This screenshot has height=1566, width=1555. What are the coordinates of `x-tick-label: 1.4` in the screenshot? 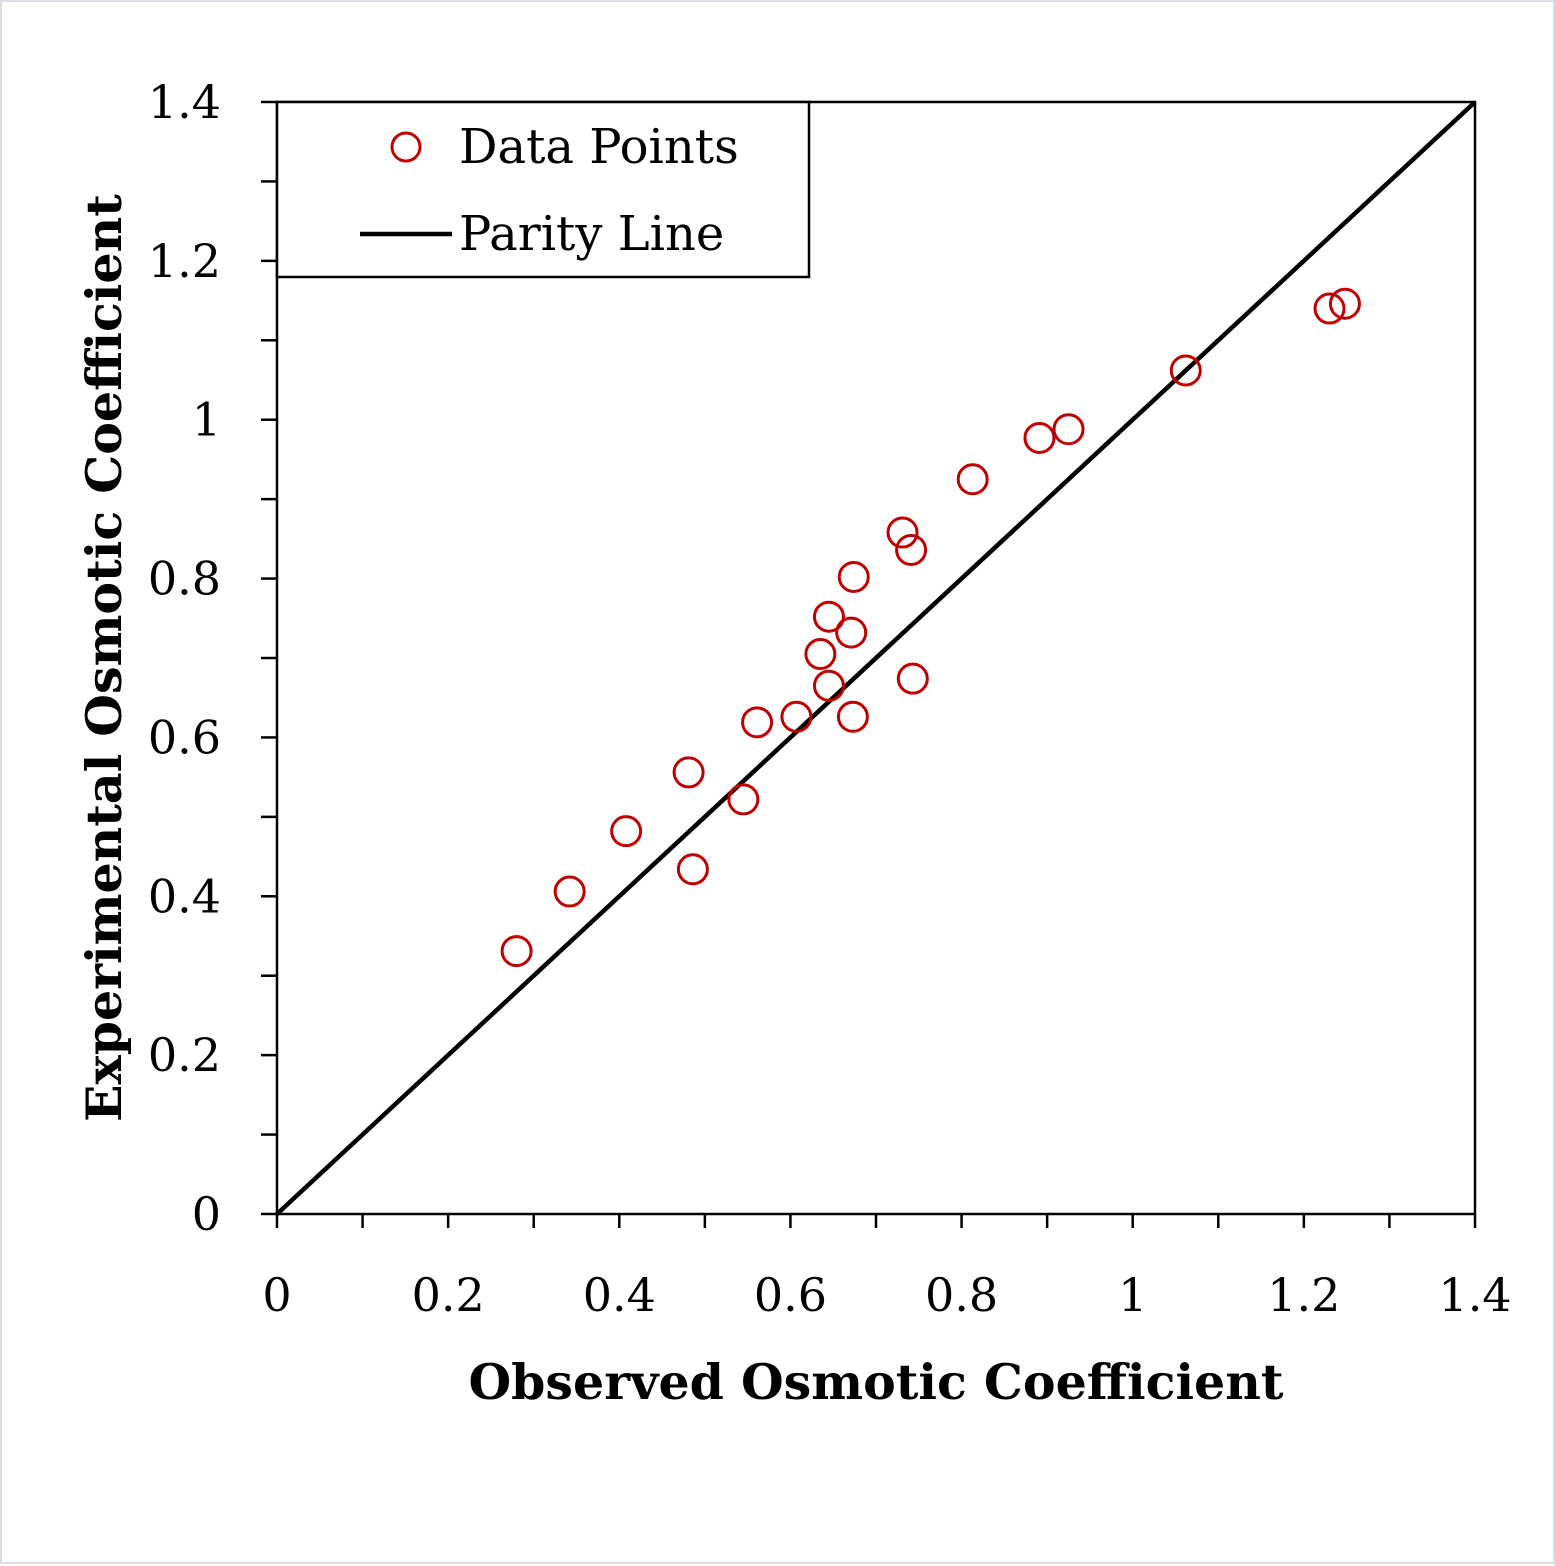 It's located at (1474, 1295).